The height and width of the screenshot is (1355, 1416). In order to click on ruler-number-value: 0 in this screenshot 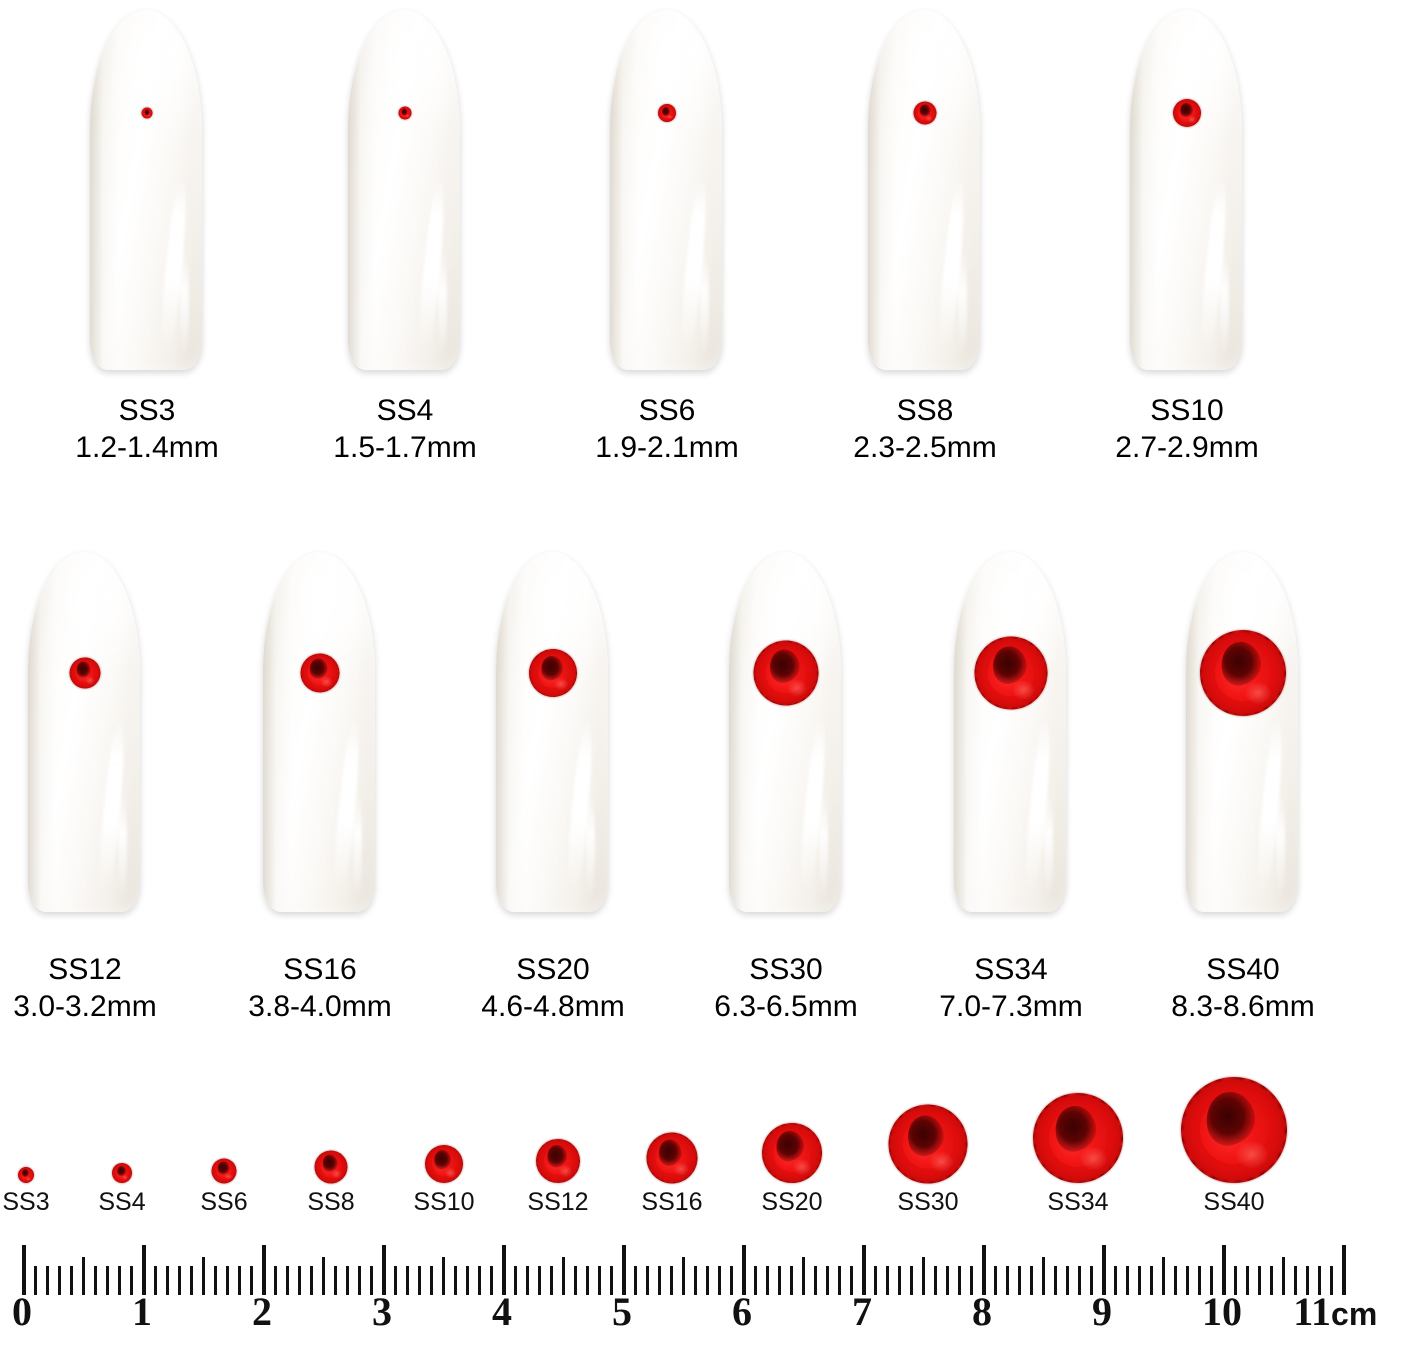, I will do `click(22, 1311)`.